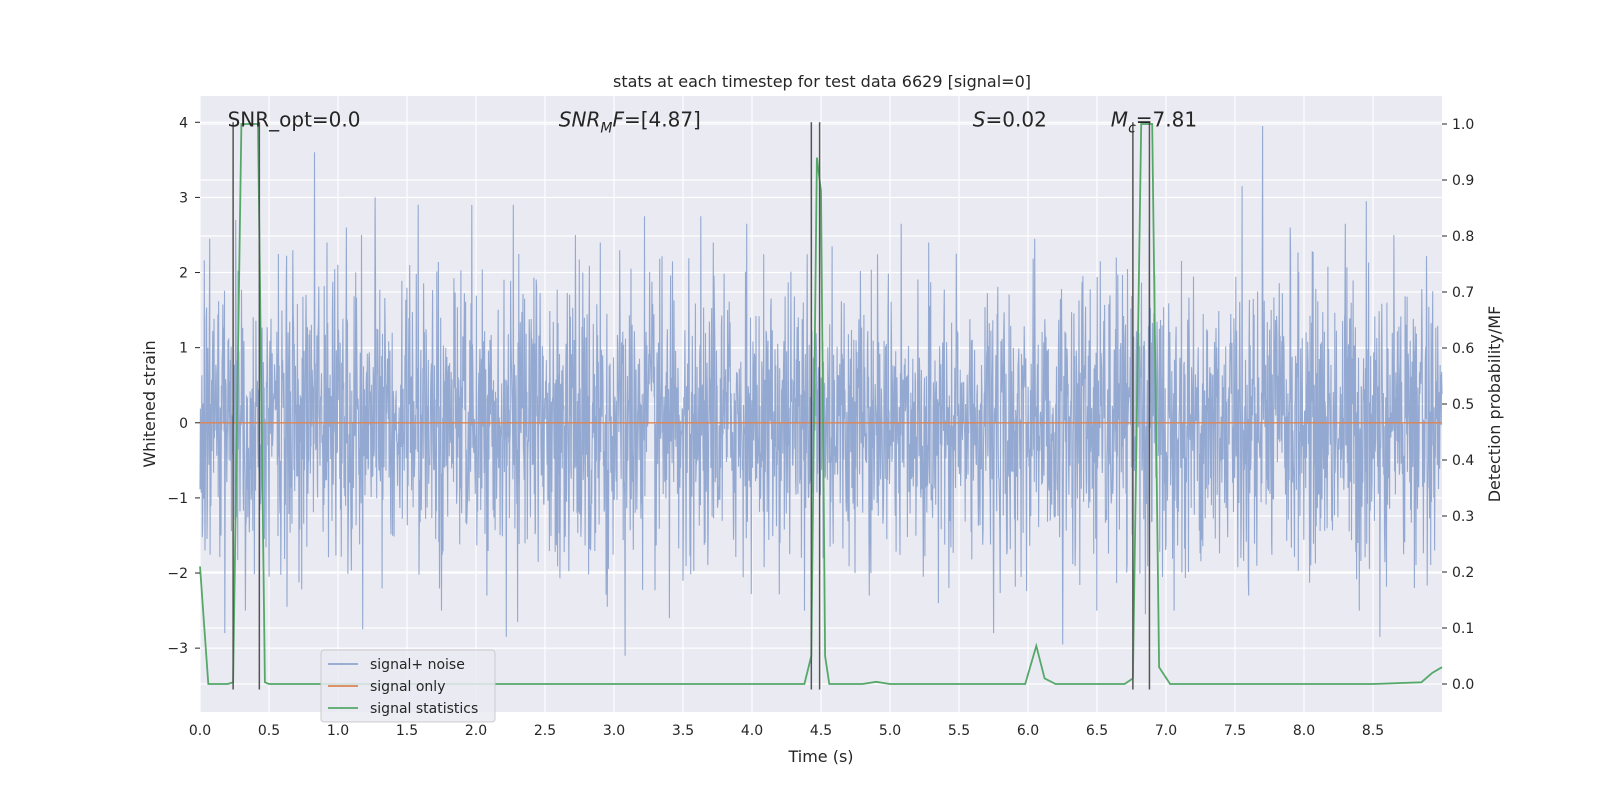 The width and height of the screenshot is (1600, 800). What do you see at coordinates (294, 119) in the screenshot?
I see `annotation-text: SNR_opt=0.0` at bounding box center [294, 119].